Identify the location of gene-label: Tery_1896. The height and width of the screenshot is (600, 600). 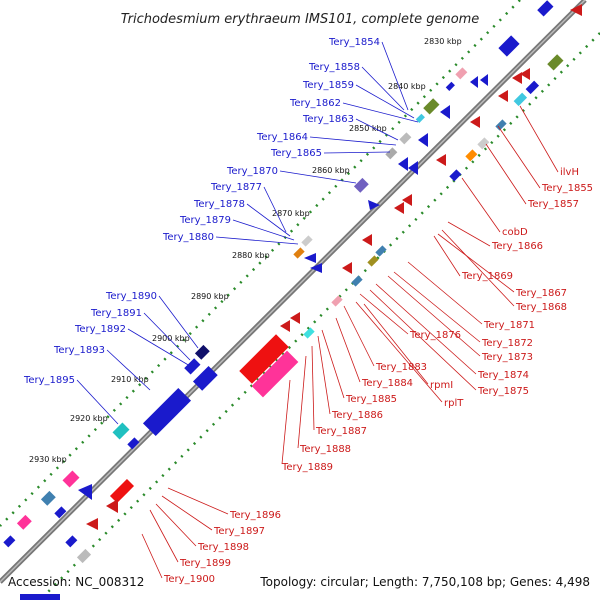
(255, 515).